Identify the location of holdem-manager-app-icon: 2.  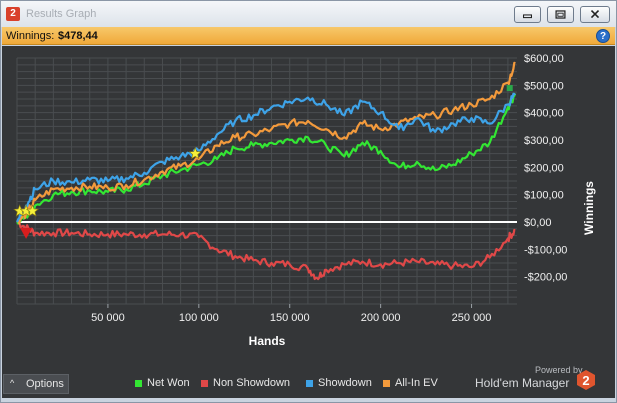
(13, 14).